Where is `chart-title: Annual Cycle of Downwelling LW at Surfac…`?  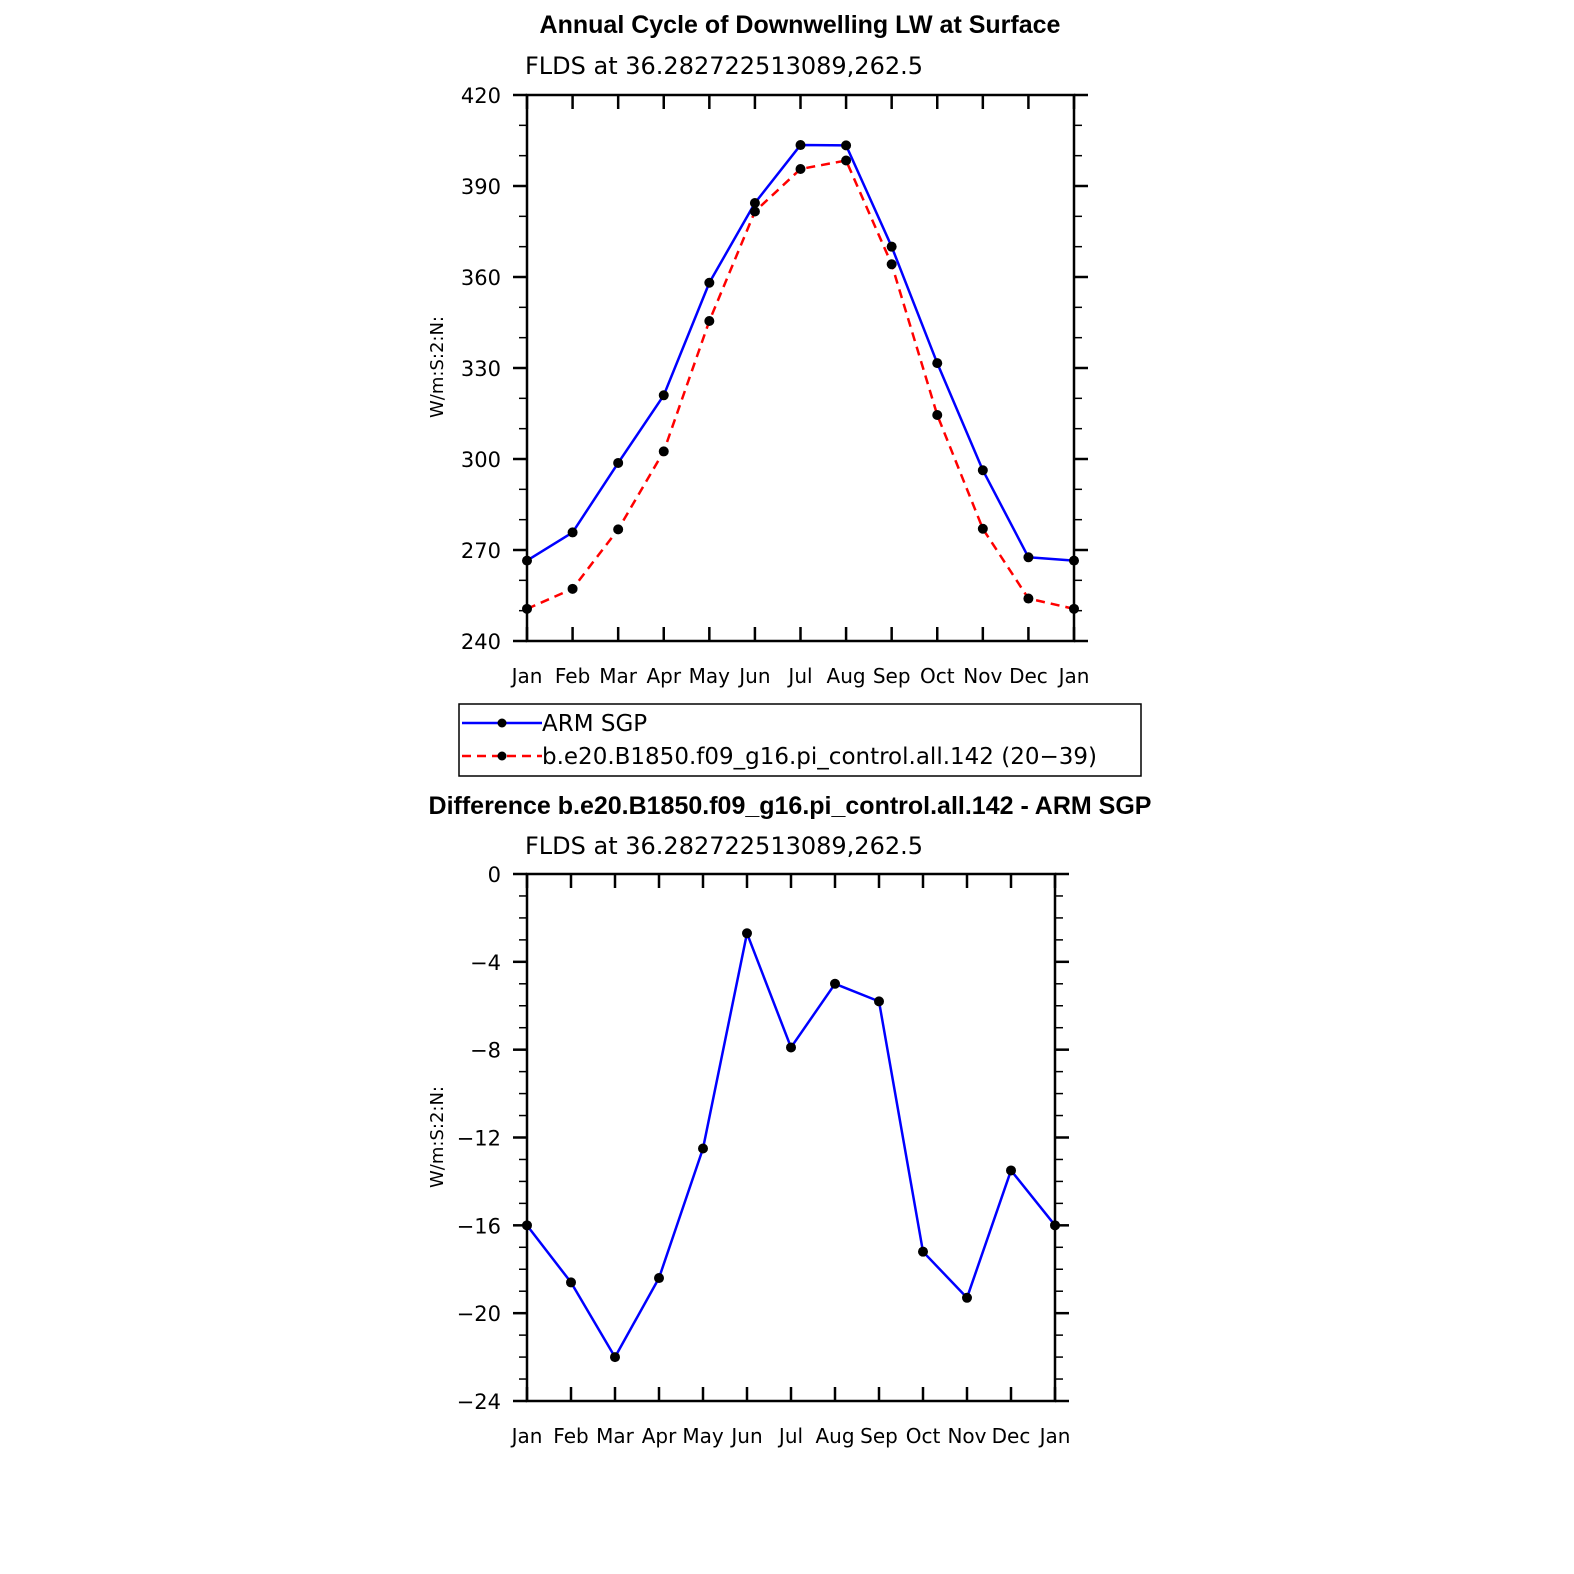 chart-title: Annual Cycle of Downwelling LW at Surfac… is located at coordinates (800, 25).